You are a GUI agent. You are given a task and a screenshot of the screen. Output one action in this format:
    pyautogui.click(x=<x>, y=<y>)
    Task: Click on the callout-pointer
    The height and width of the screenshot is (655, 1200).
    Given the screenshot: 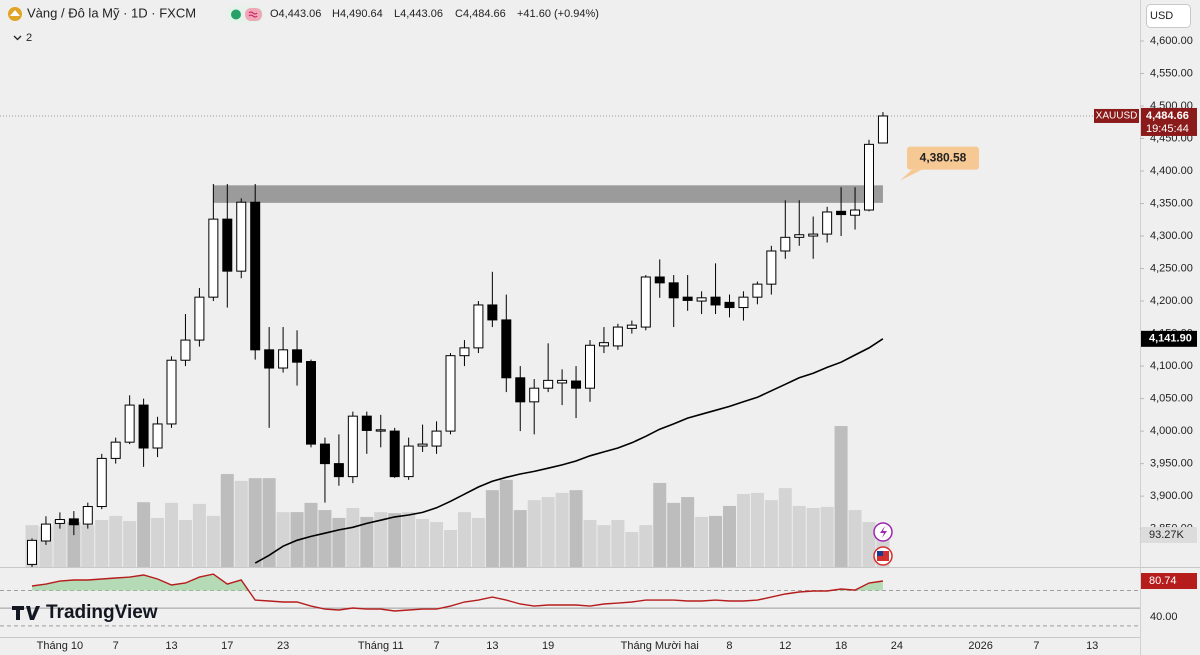 What is the action you would take?
    pyautogui.click(x=911, y=175)
    